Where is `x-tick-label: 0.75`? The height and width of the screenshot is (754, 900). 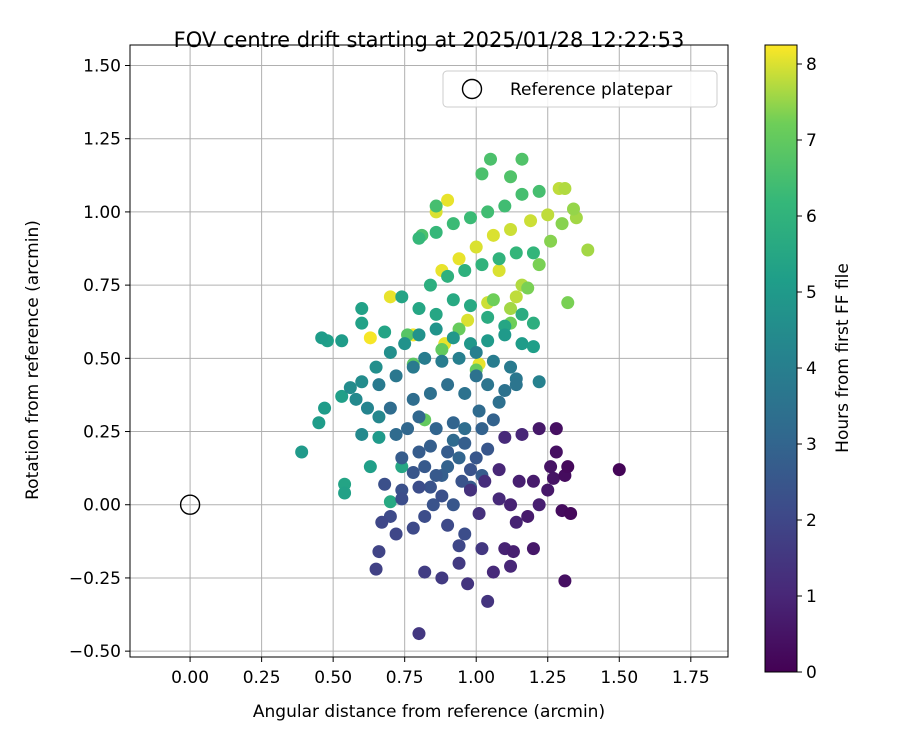
x-tick-label: 0.75 is located at coordinates (405, 678).